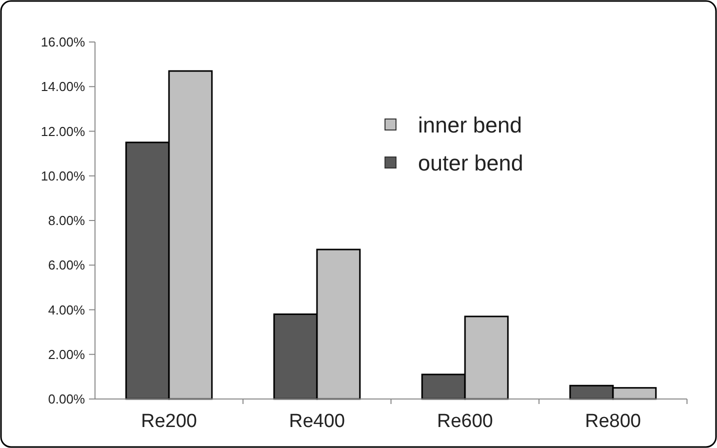 This screenshot has height=448, width=717. What do you see at coordinates (470, 125) in the screenshot?
I see `legend-label: inner bend` at bounding box center [470, 125].